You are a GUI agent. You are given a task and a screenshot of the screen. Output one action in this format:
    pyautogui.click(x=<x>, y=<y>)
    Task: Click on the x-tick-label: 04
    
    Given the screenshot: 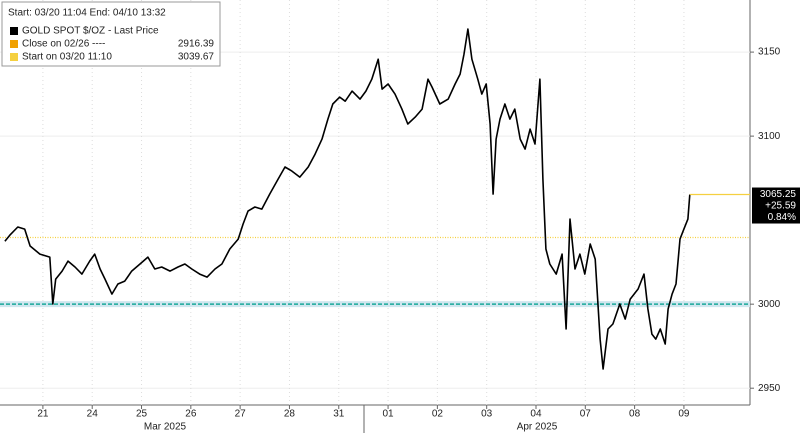 What is the action you would take?
    pyautogui.click(x=536, y=414)
    